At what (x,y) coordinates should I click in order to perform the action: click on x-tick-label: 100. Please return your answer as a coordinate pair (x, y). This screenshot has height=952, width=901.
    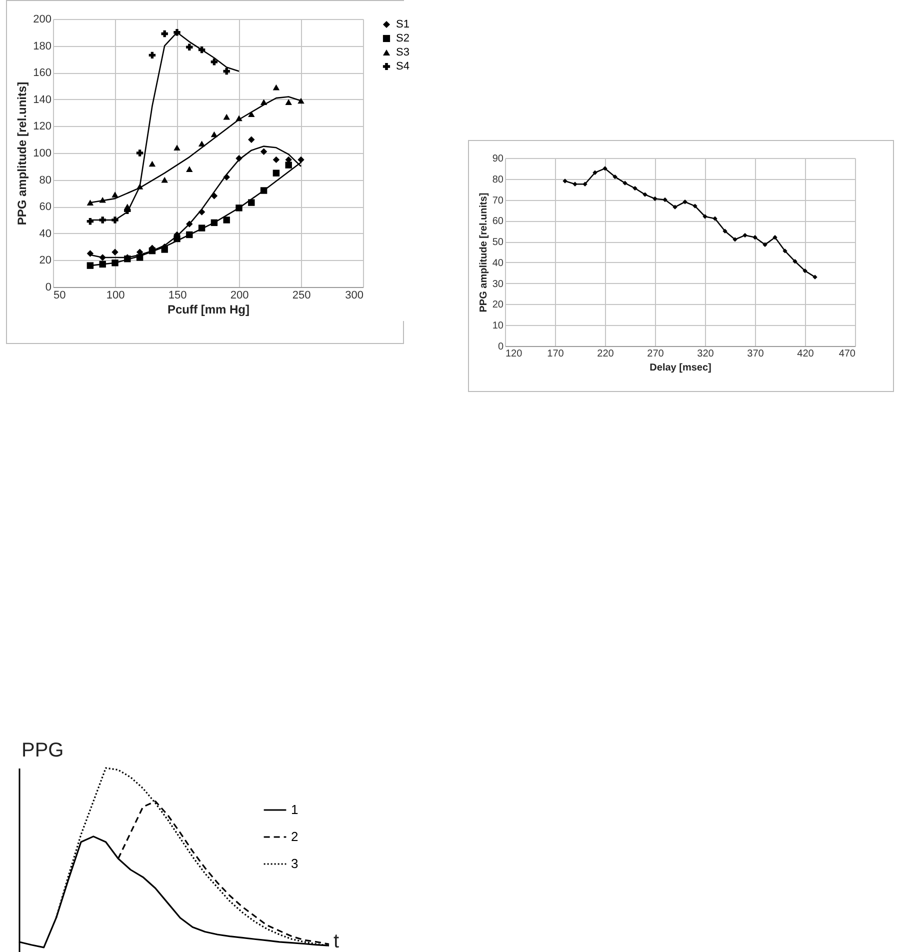
    Looking at the image, I should click on (115, 296).